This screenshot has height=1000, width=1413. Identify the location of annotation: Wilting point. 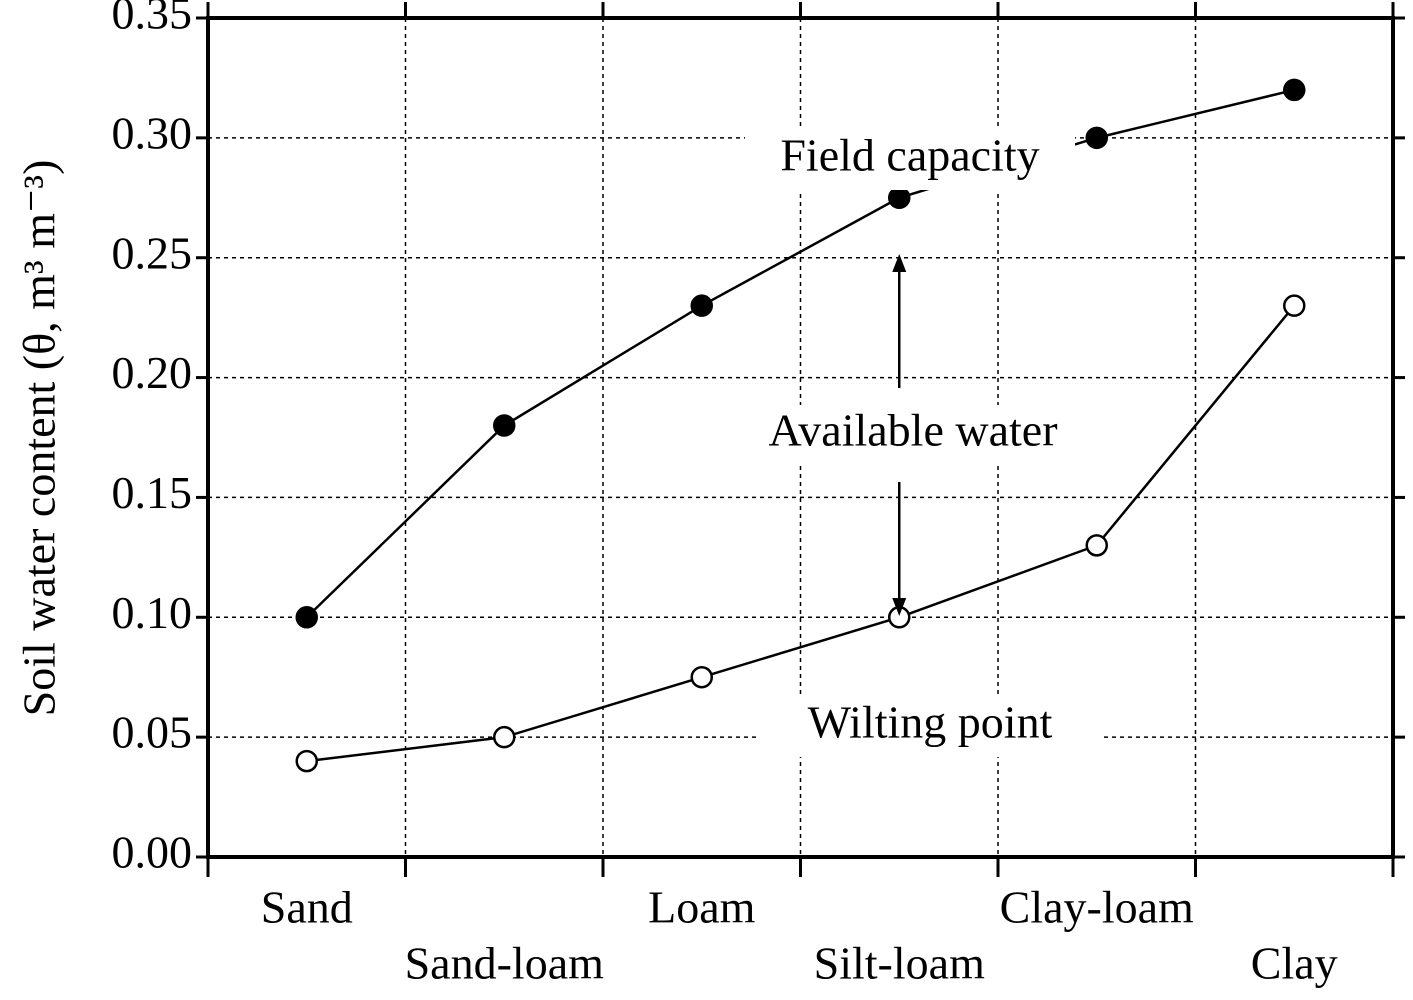
(930, 722).